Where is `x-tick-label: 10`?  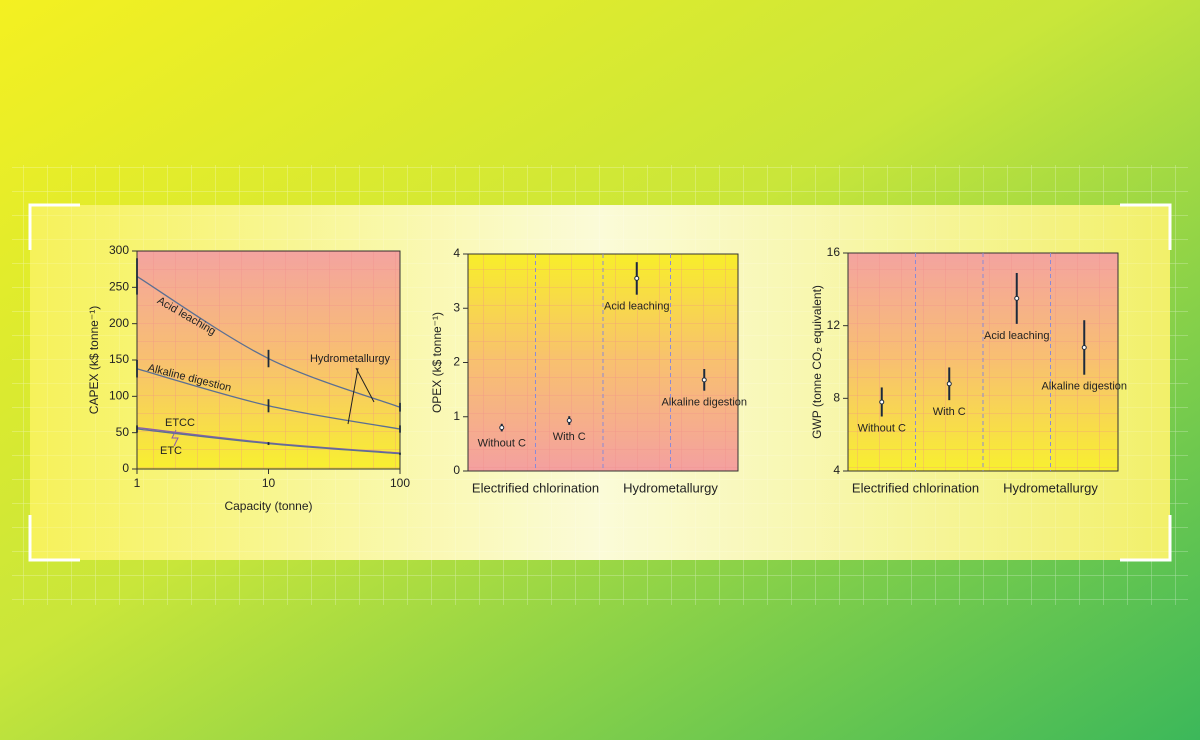
x-tick-label: 10 is located at coordinates (269, 483).